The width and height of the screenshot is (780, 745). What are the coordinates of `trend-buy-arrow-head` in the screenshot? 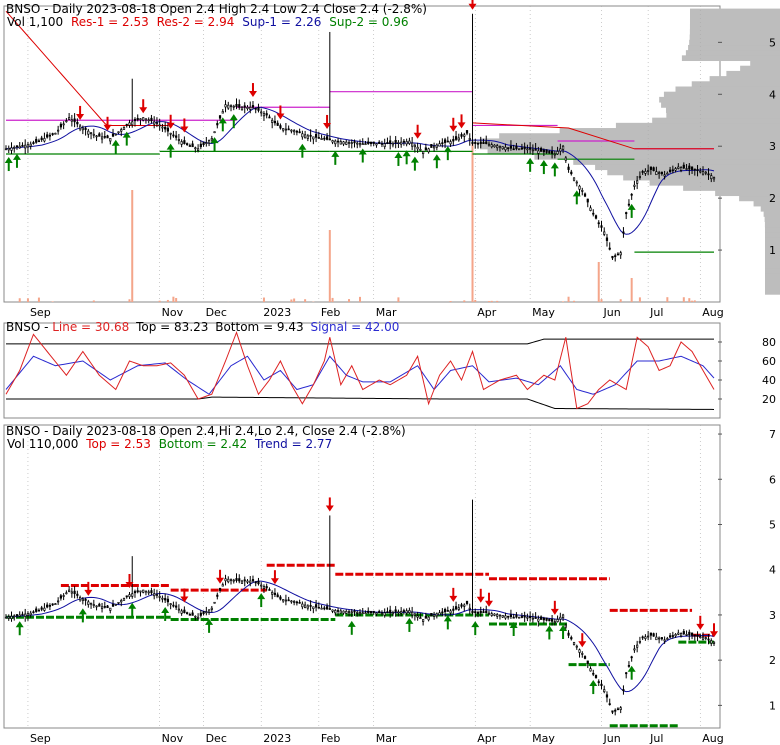 It's located at (165, 609).